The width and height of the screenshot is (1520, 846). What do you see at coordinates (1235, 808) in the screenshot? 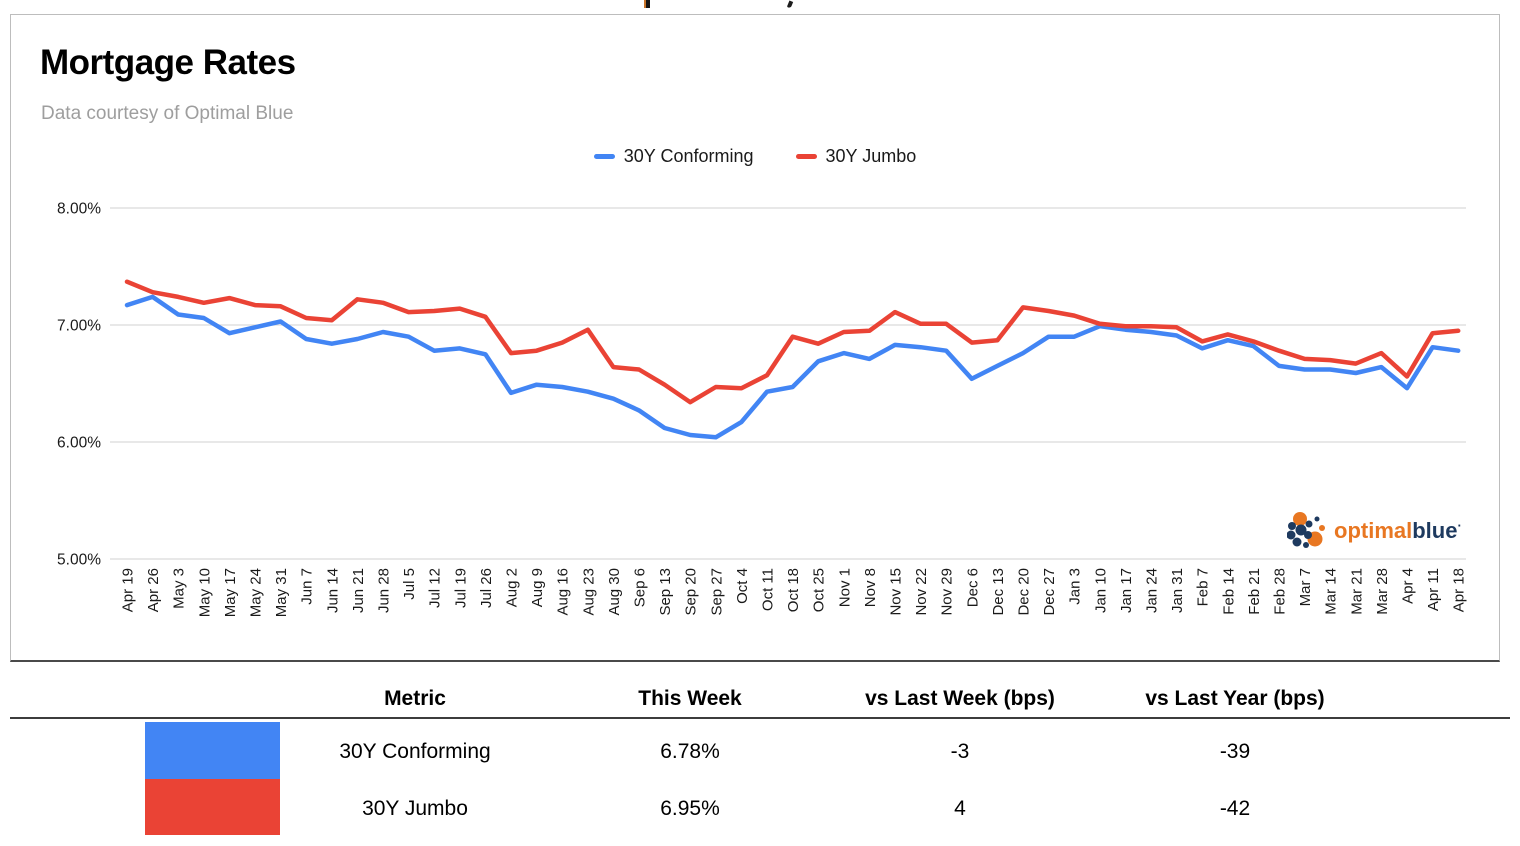
I see `row-vs-last-year: -42` at bounding box center [1235, 808].